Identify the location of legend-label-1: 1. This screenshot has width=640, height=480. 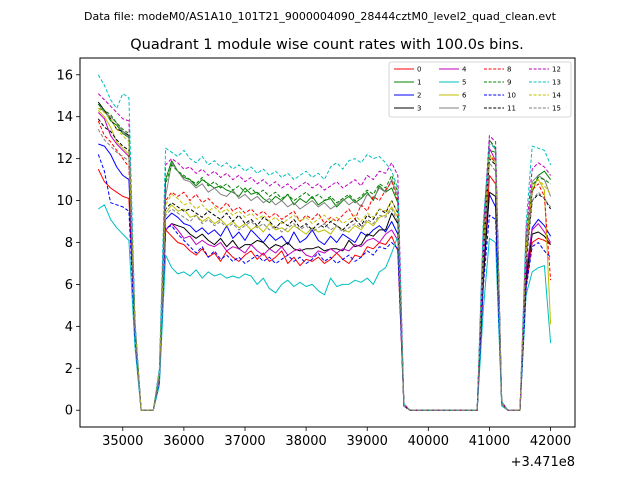
(419, 83).